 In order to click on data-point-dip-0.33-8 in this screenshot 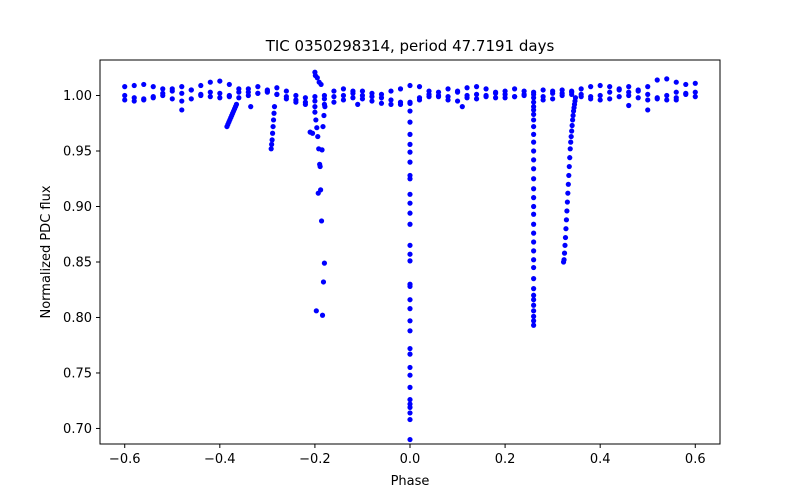, I will do `click(567, 202)`.